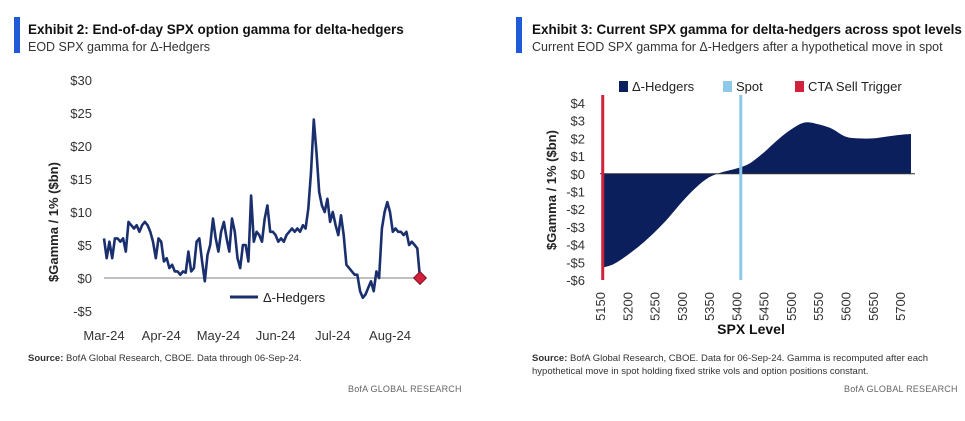 This screenshot has width=965, height=421. What do you see at coordinates (846, 306) in the screenshot?
I see `x-tick-label: 5600` at bounding box center [846, 306].